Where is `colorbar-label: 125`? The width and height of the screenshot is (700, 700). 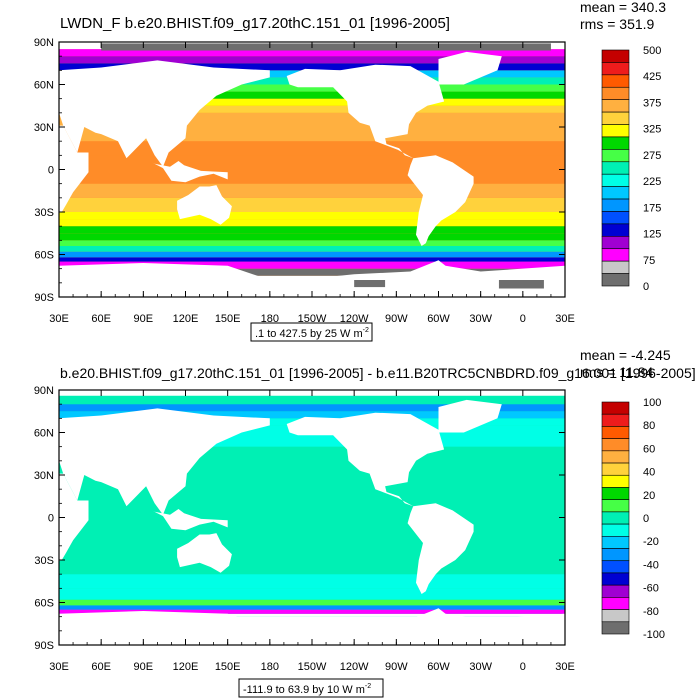 colorbar-label: 125 is located at coordinates (652, 235).